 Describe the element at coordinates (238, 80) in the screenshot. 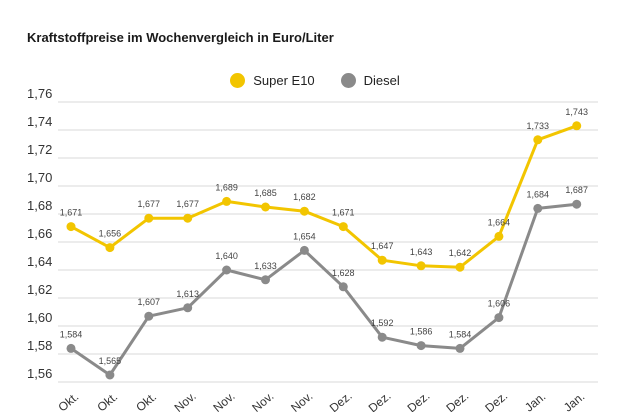

I see `legend-marker-super-e10` at that location.